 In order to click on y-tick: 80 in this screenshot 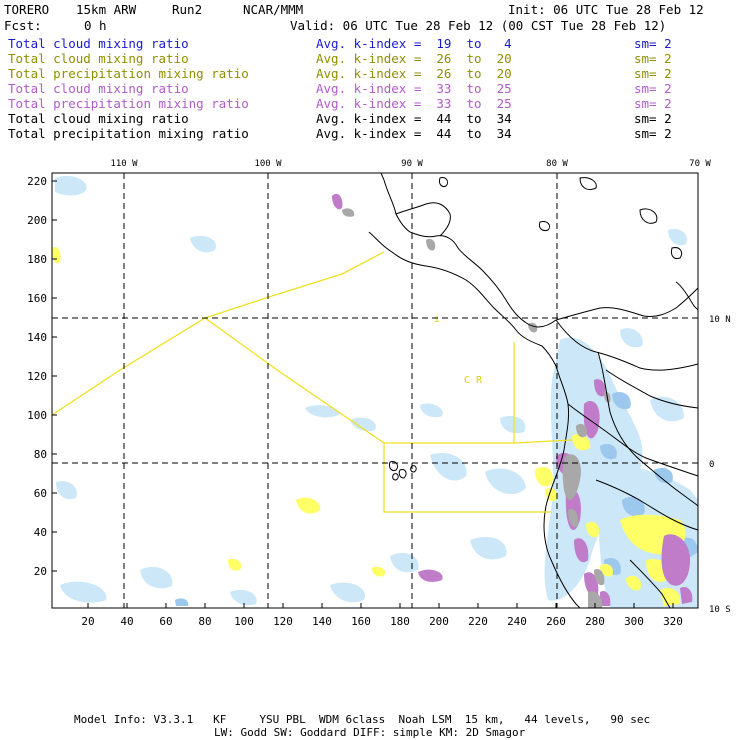, I will do `click(45, 454)`.